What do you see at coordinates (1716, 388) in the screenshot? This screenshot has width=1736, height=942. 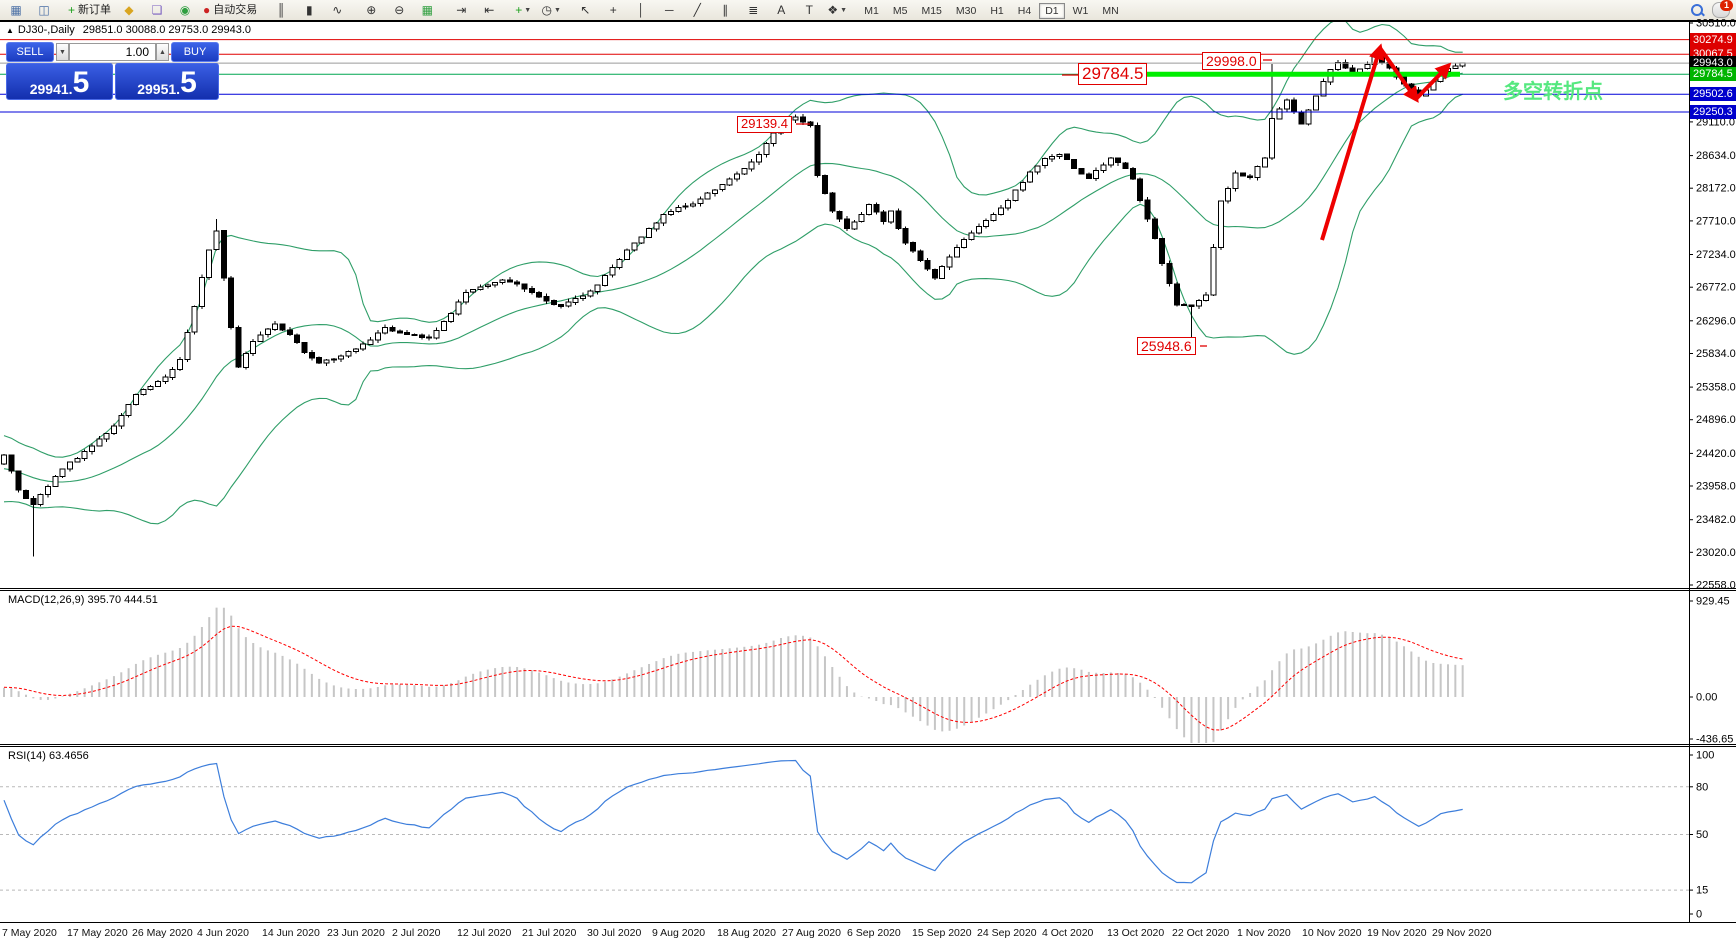 I see `svg-text: 25358.0` at bounding box center [1716, 388].